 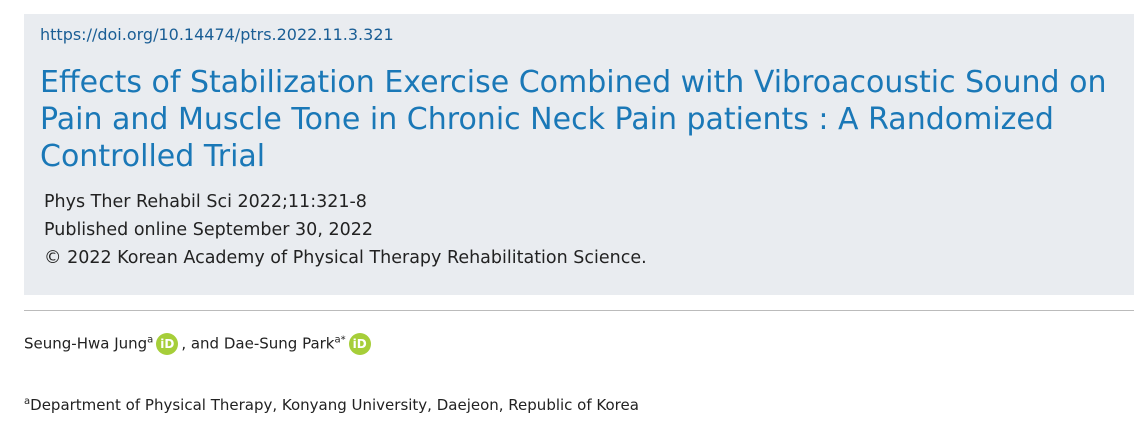 I want to click on author-sep: , and, so click(x=200, y=343).